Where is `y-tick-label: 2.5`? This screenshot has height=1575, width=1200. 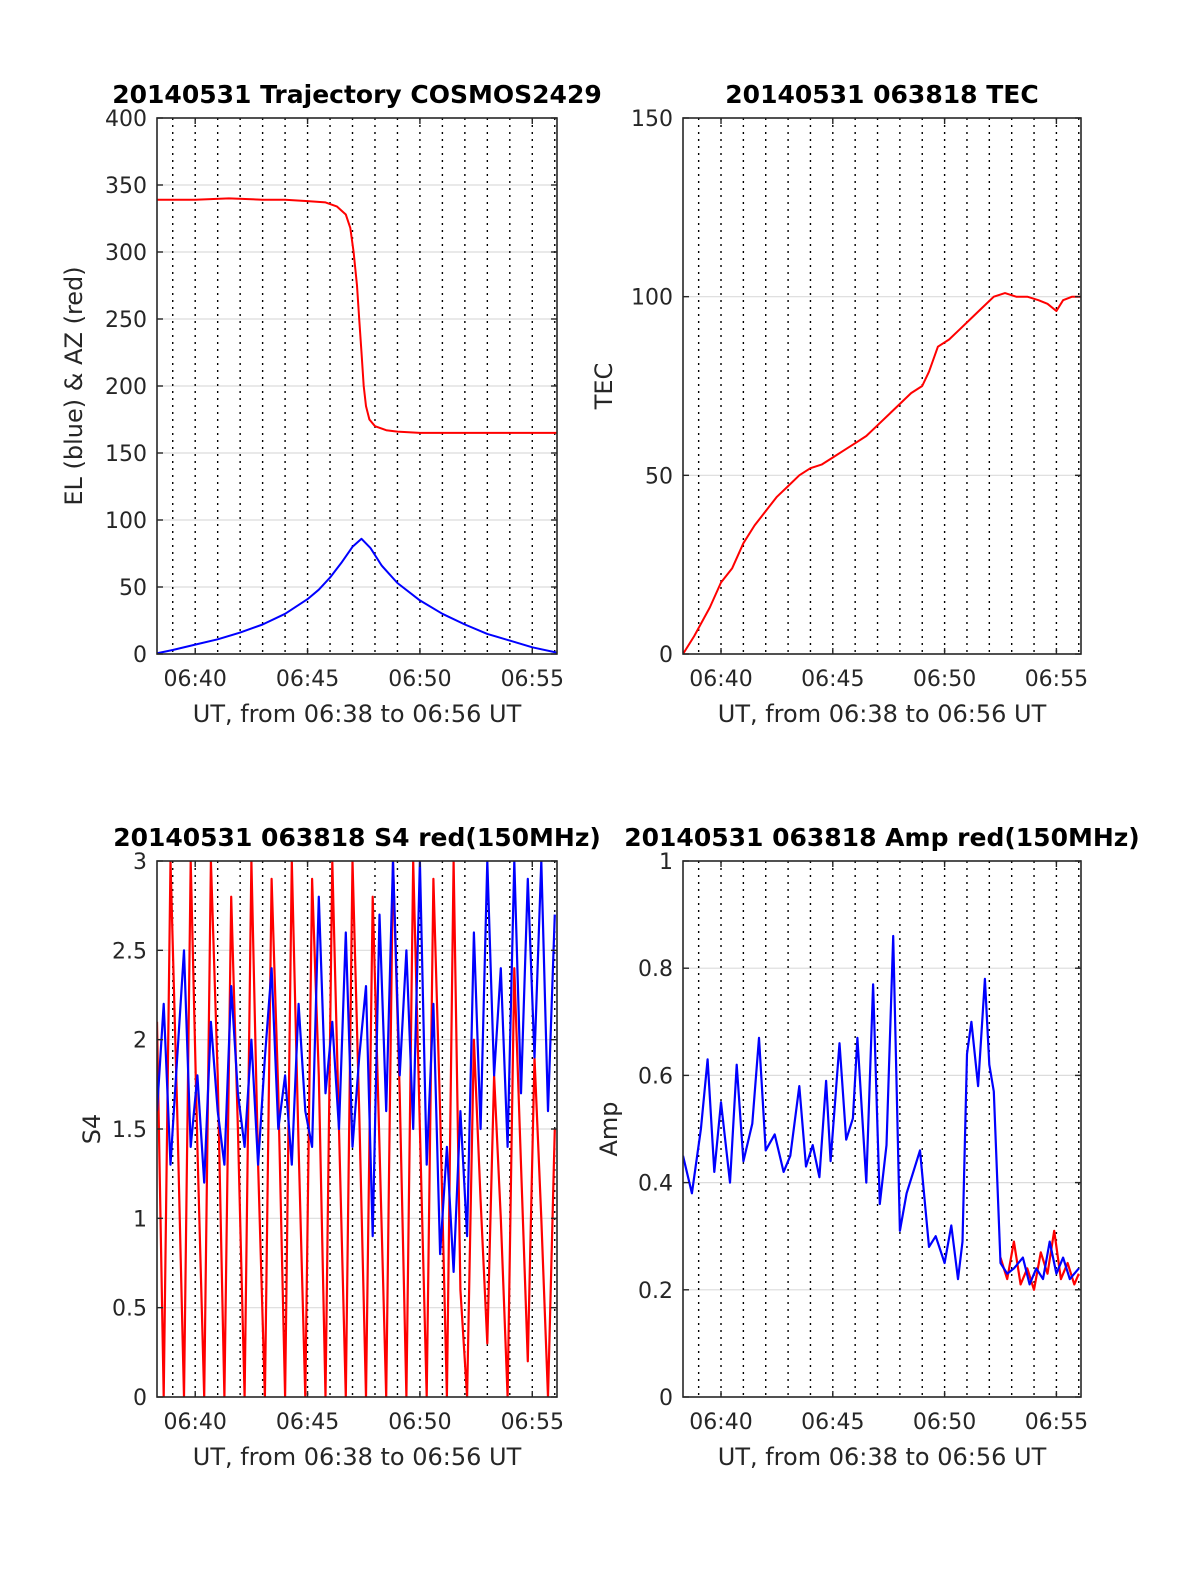 y-tick-label: 2.5 is located at coordinates (129, 951).